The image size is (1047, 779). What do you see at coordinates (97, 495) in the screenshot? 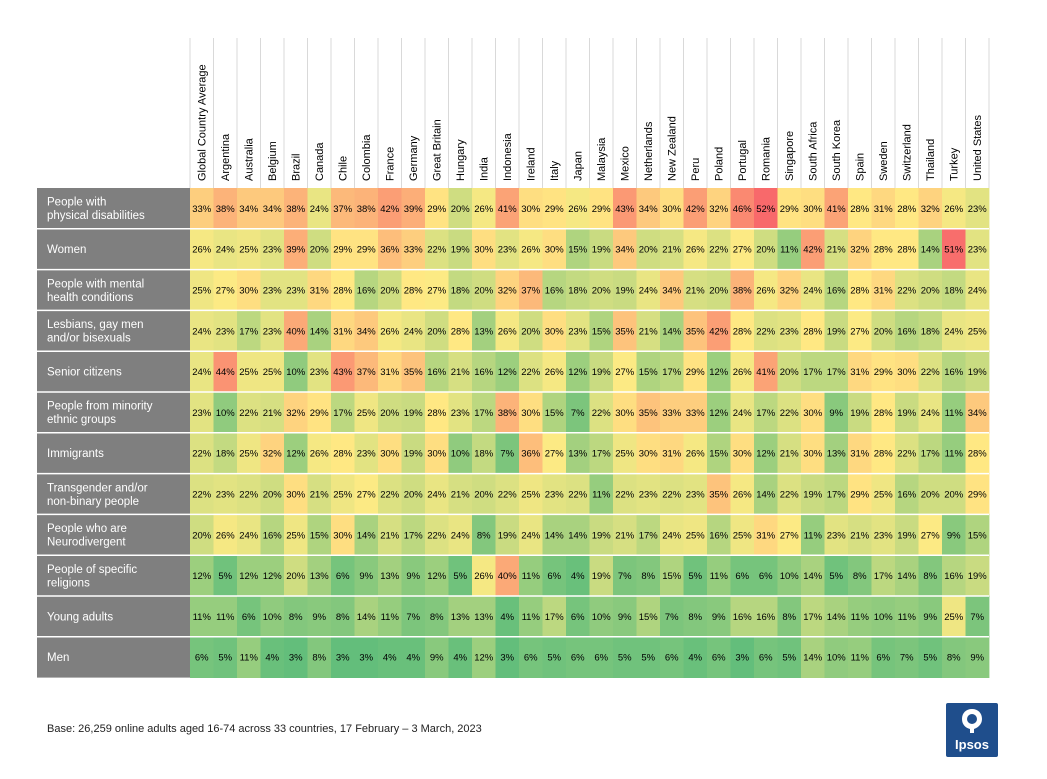
I see `row-label: Transgender and/or non-binary people` at bounding box center [97, 495].